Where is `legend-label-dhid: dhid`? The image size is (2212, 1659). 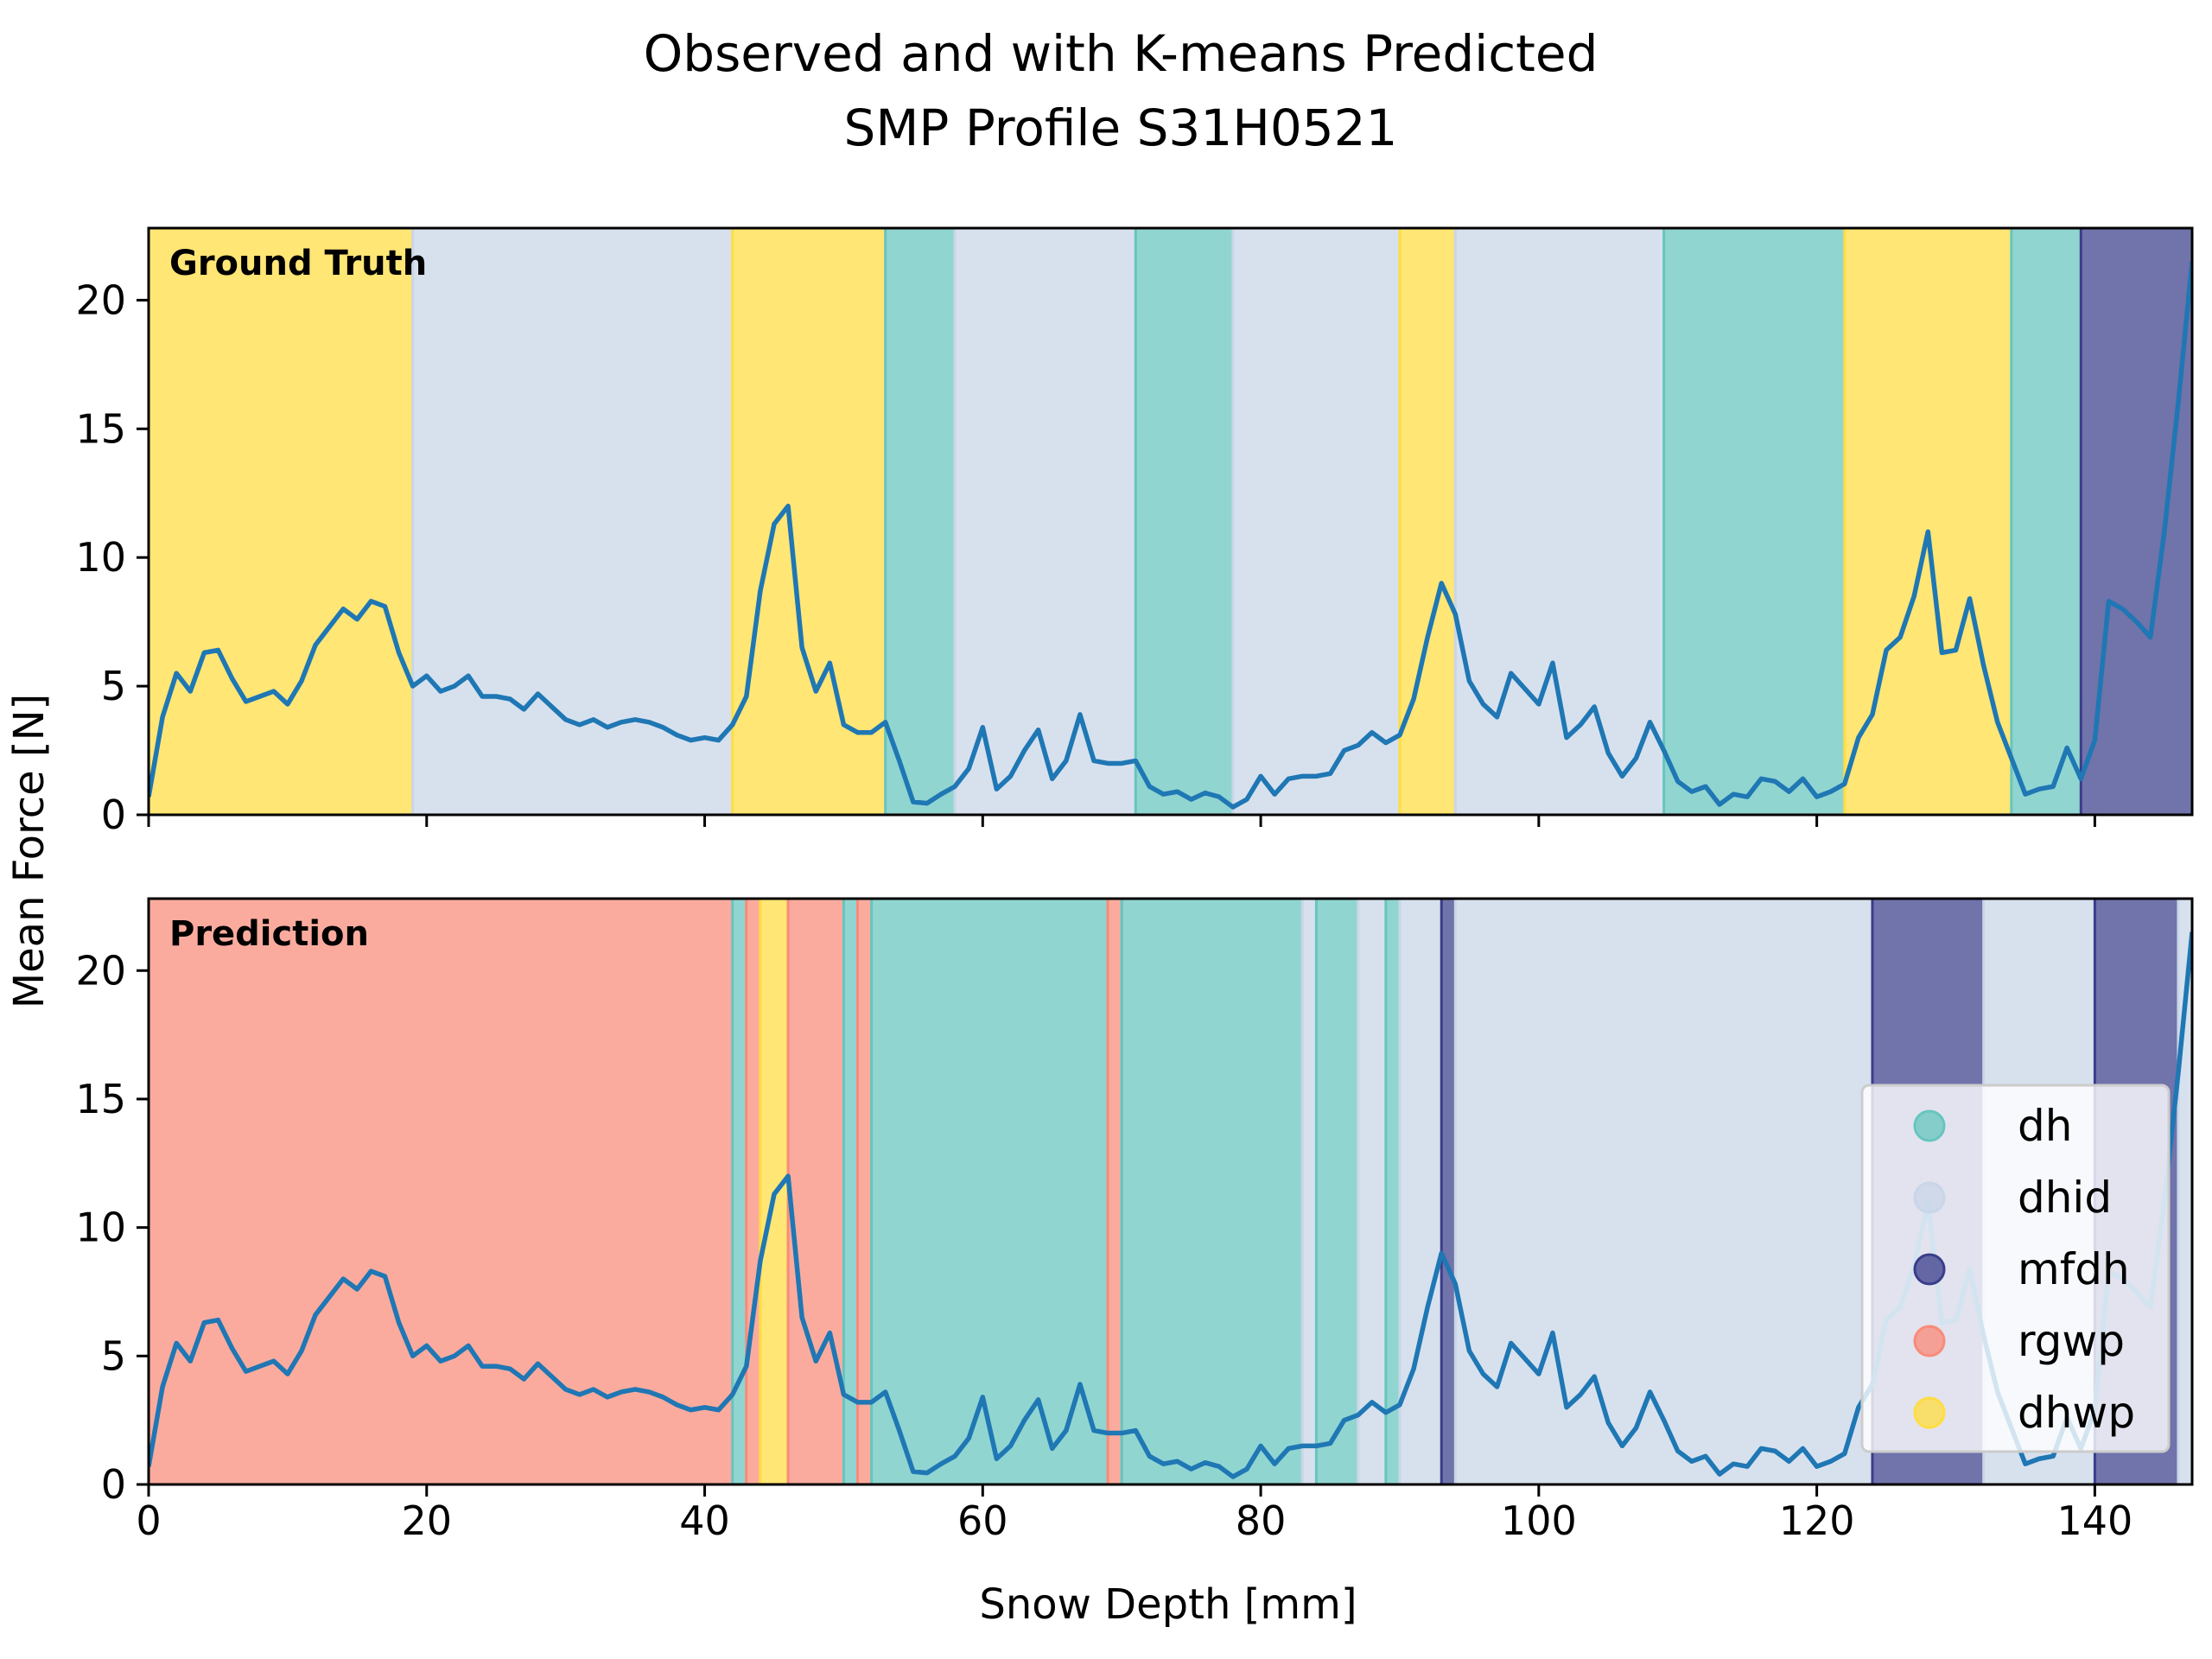
legend-label-dhid: dhid is located at coordinates (2065, 1198).